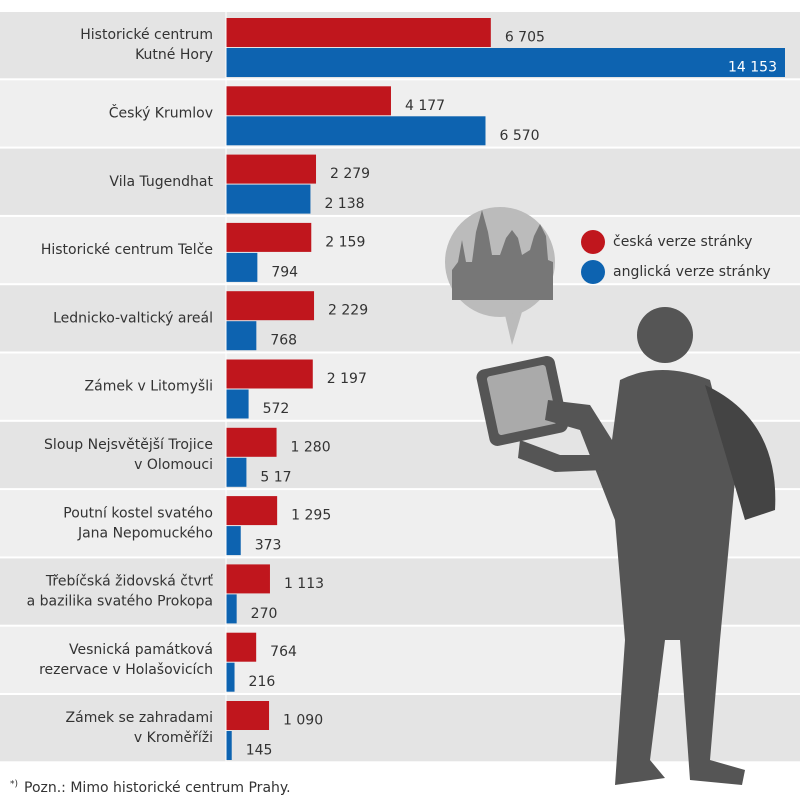  I want to click on value-label: 572, so click(276, 409).